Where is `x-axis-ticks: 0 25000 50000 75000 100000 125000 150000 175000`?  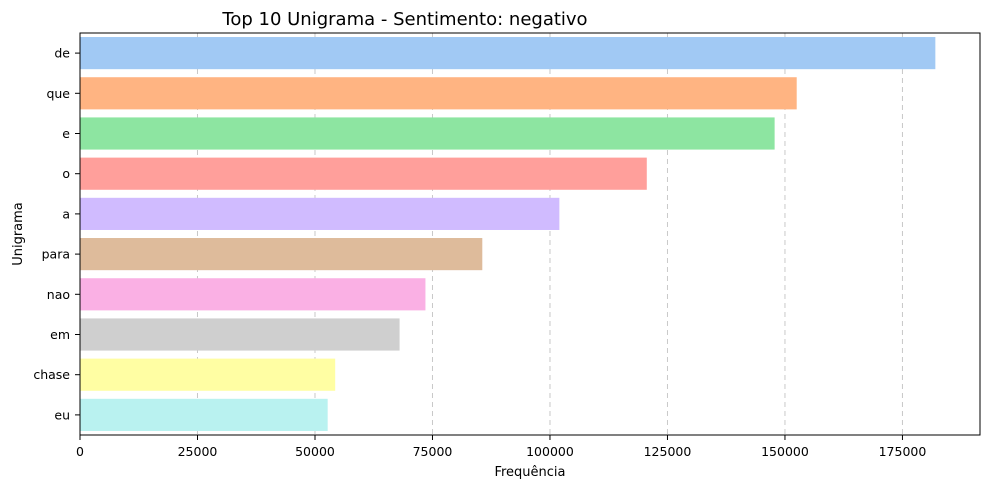 x-axis-ticks: 0 25000 50000 75000 100000 125000 150000 175000 is located at coordinates (501, 447).